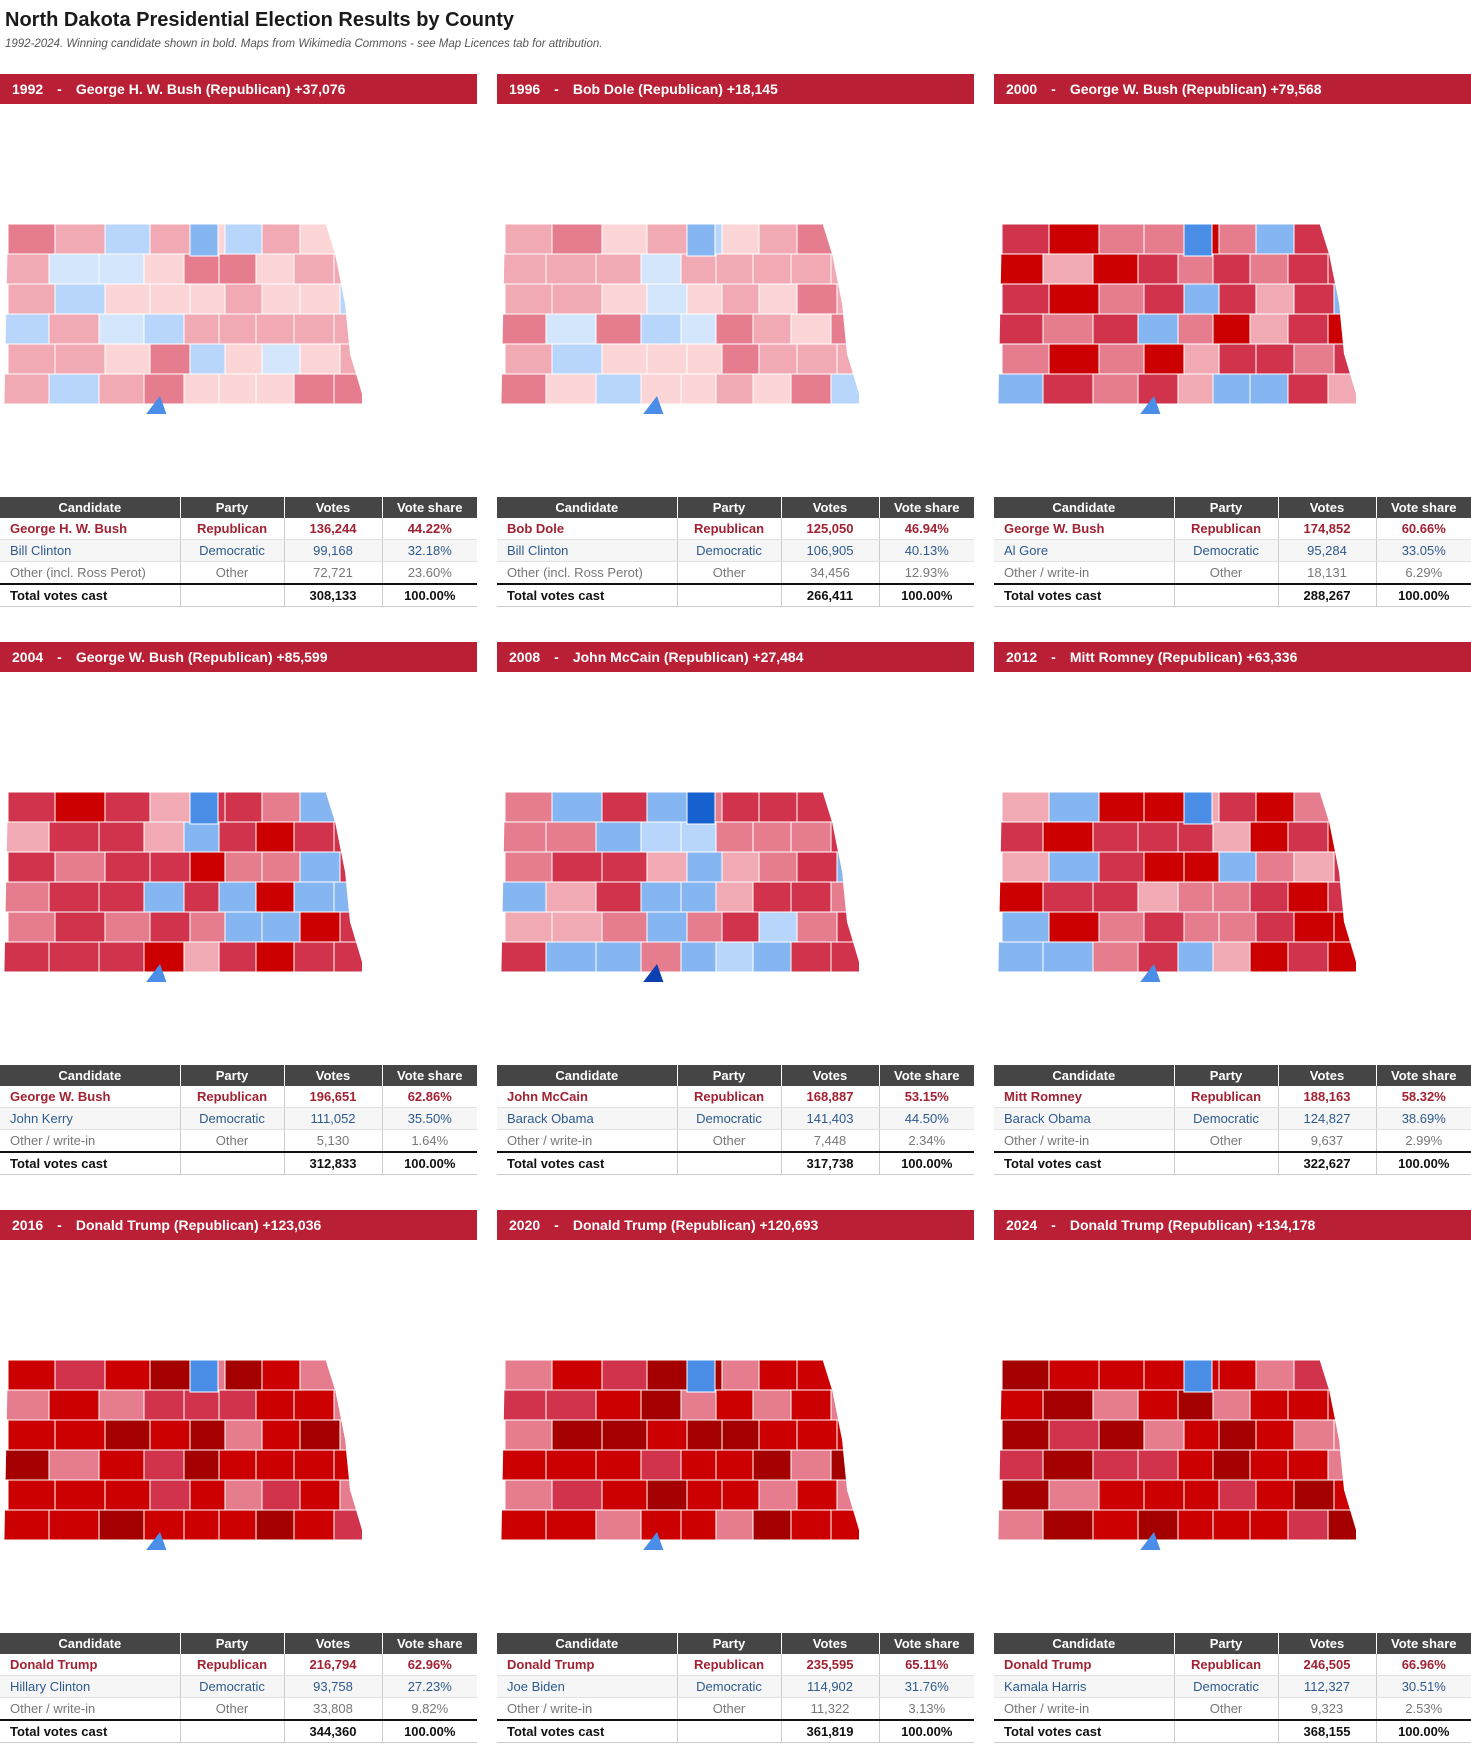  I want to click on votes-cell: 106,905, so click(830, 550).